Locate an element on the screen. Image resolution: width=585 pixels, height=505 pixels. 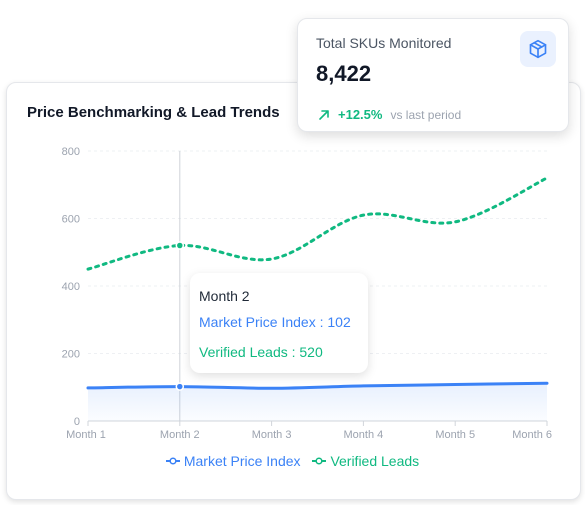
y-tick-label: 200 is located at coordinates (71, 355).